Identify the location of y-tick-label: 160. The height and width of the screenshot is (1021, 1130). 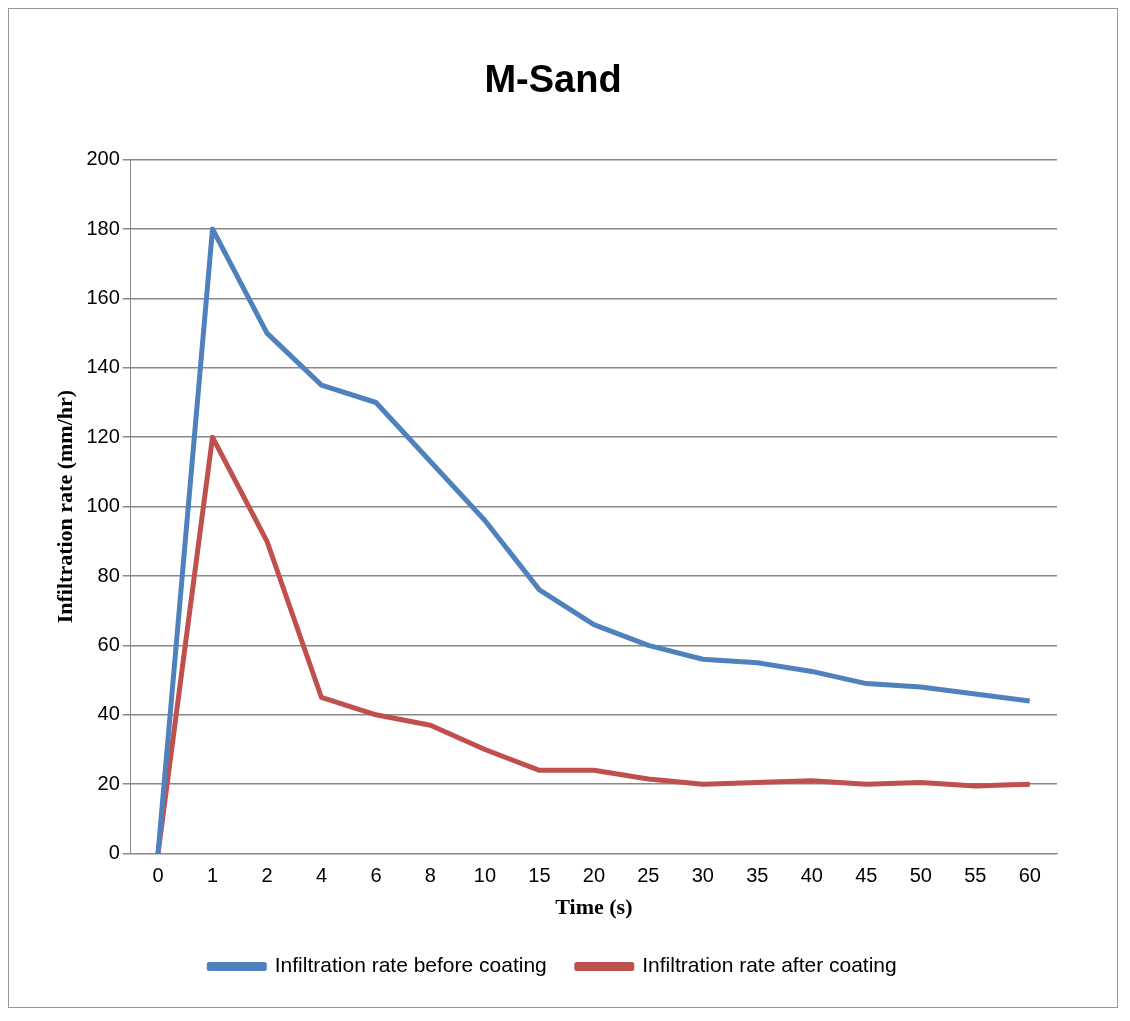
(103, 296).